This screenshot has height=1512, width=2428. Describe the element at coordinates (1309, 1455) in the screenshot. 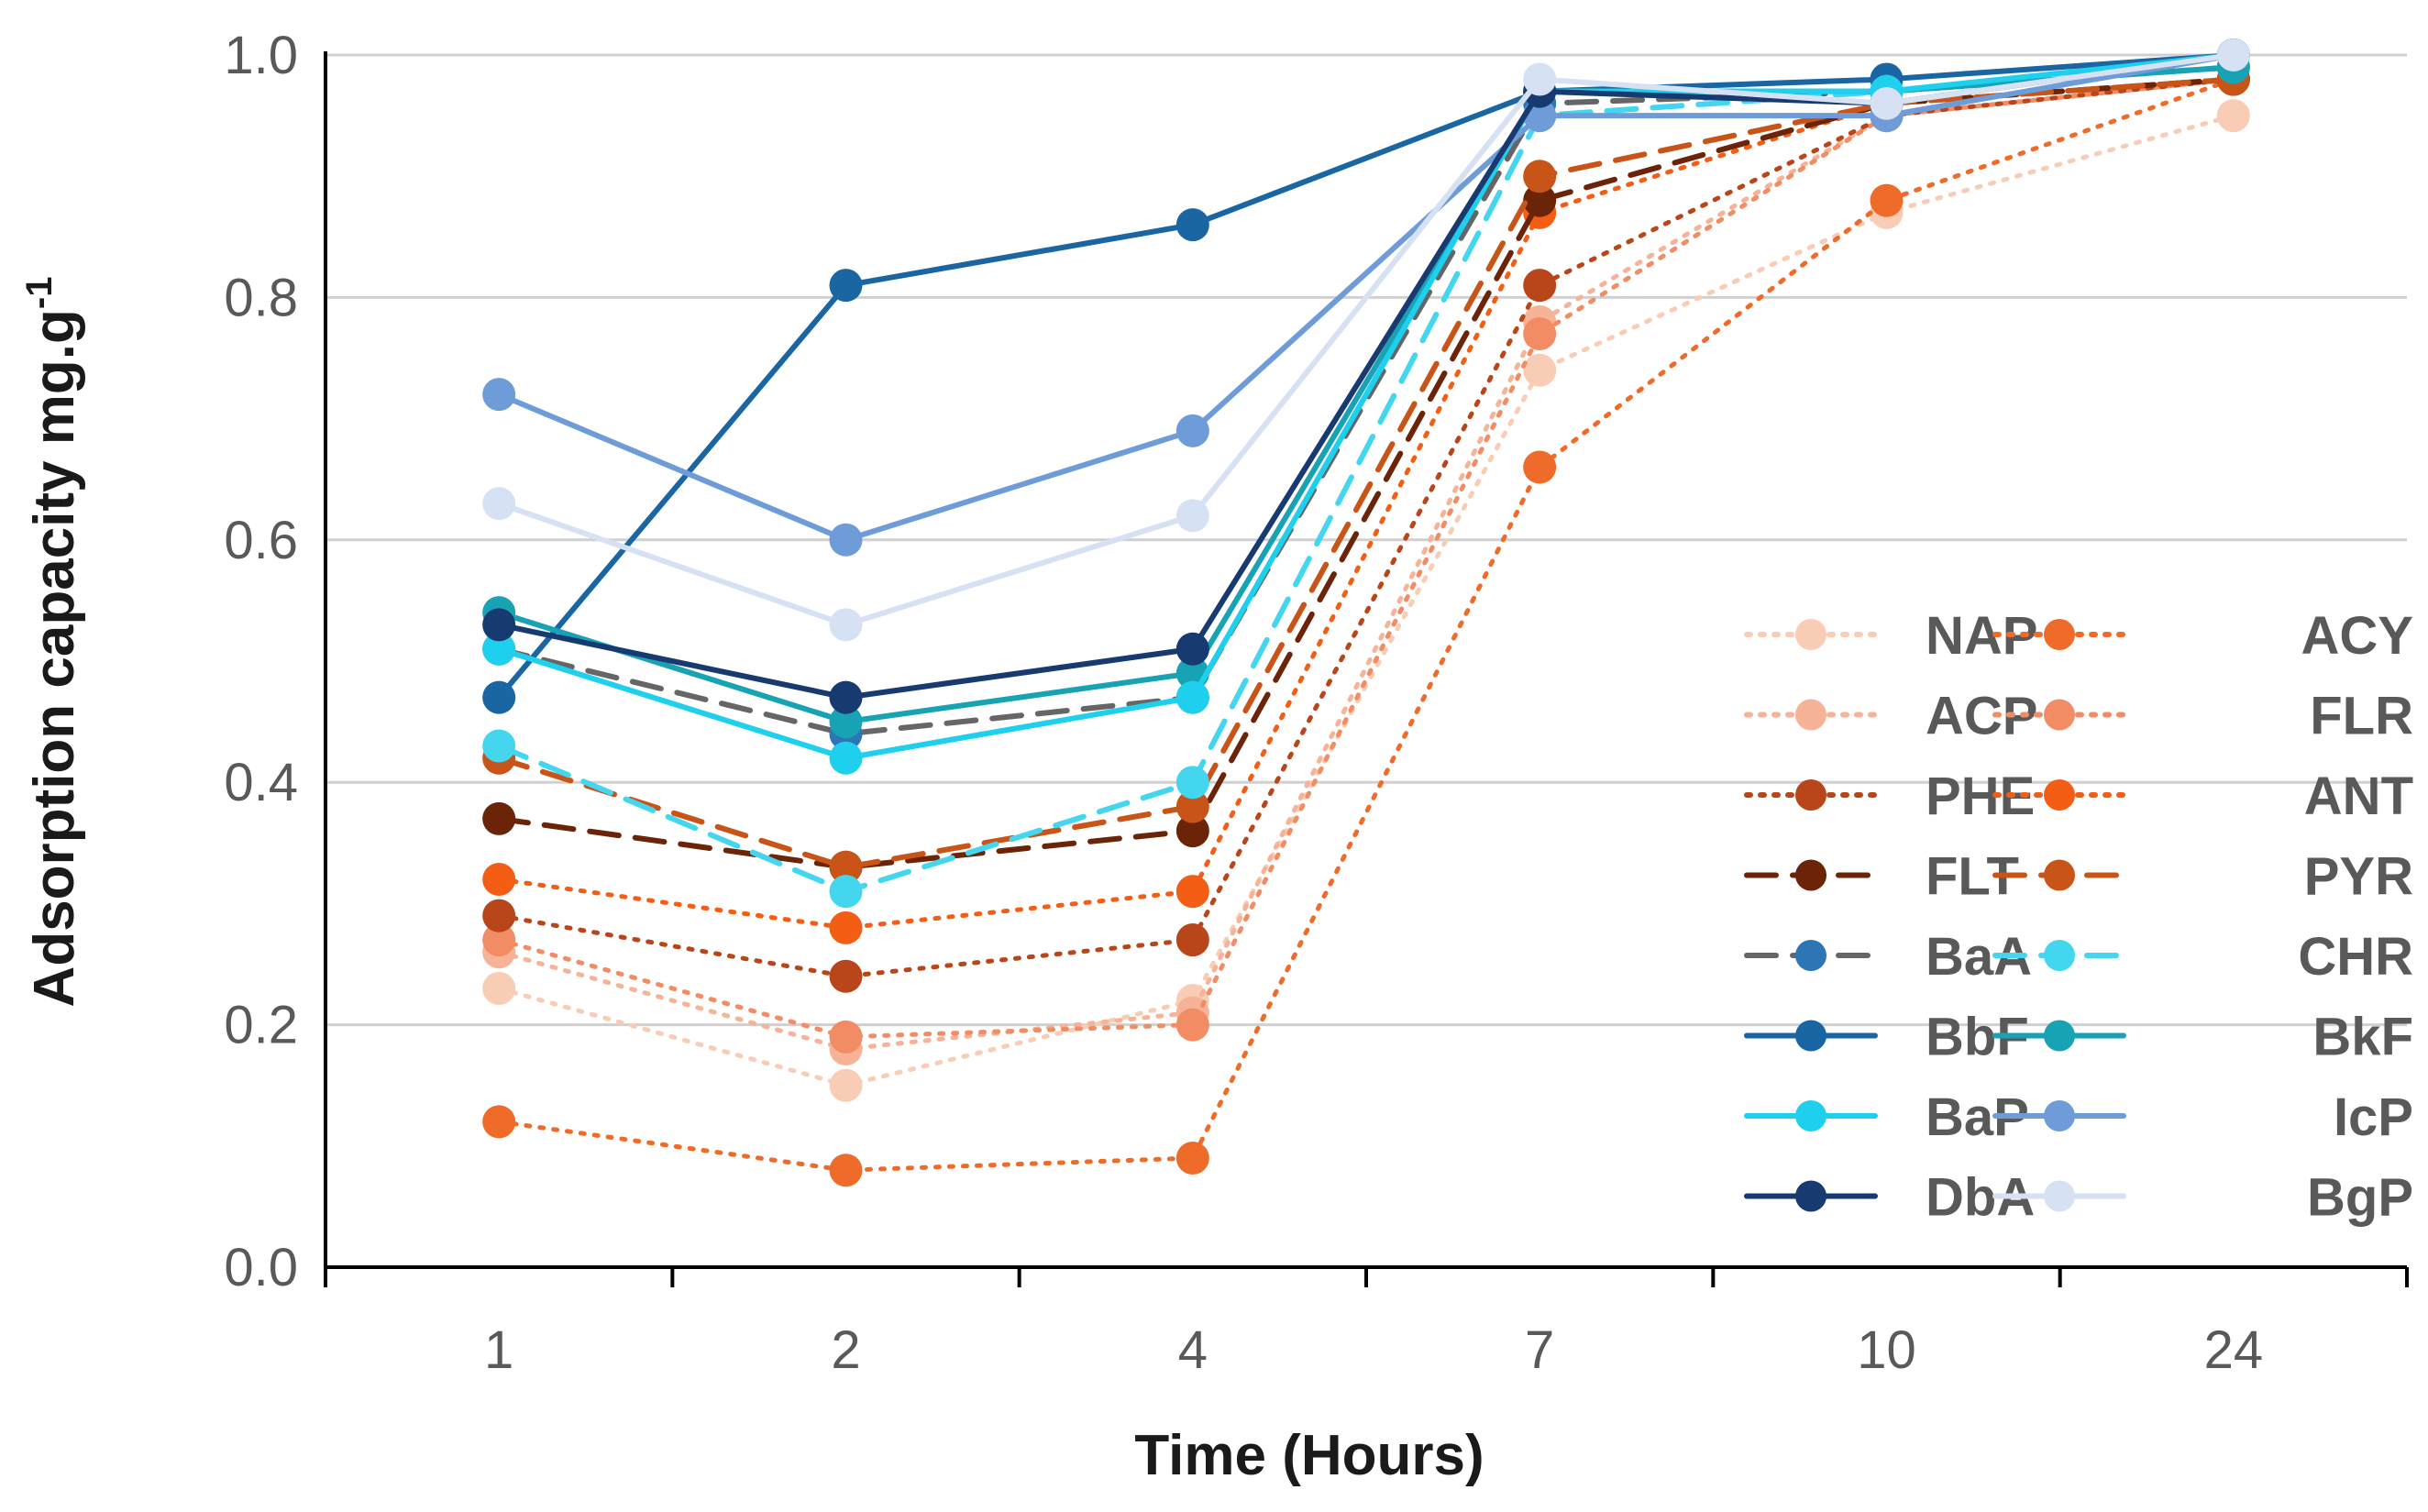

I see `x-axis-title: Time (Hours)` at that location.